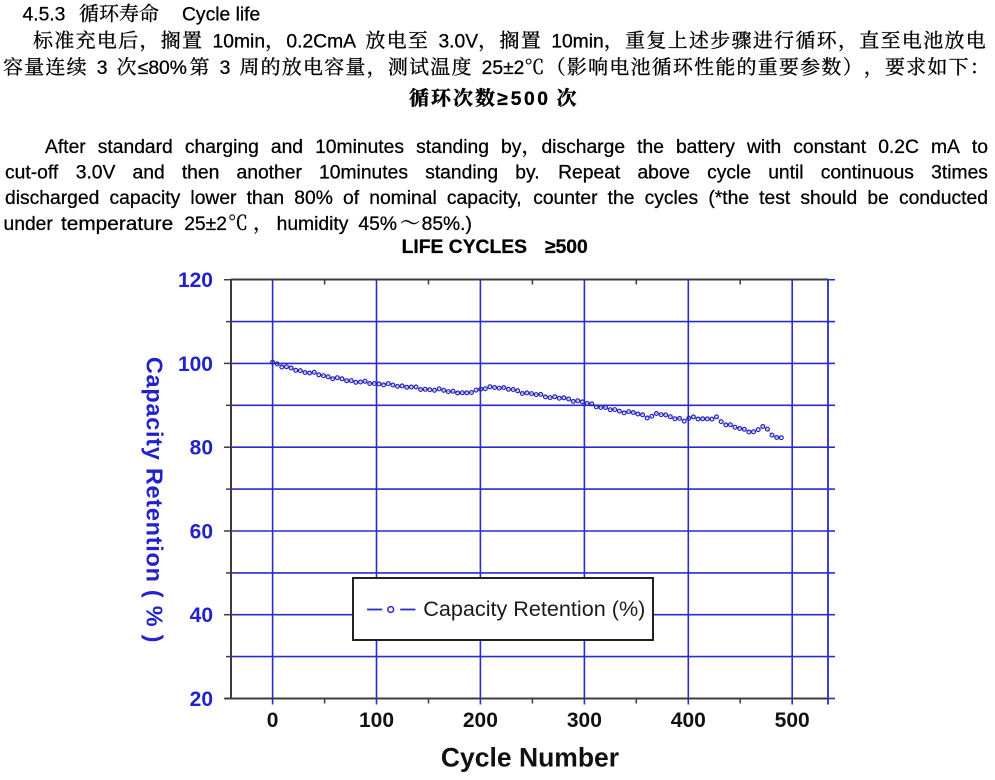 The height and width of the screenshot is (780, 995). Describe the element at coordinates (145, 198) in the screenshot. I see `svg-text: capacity` at that location.